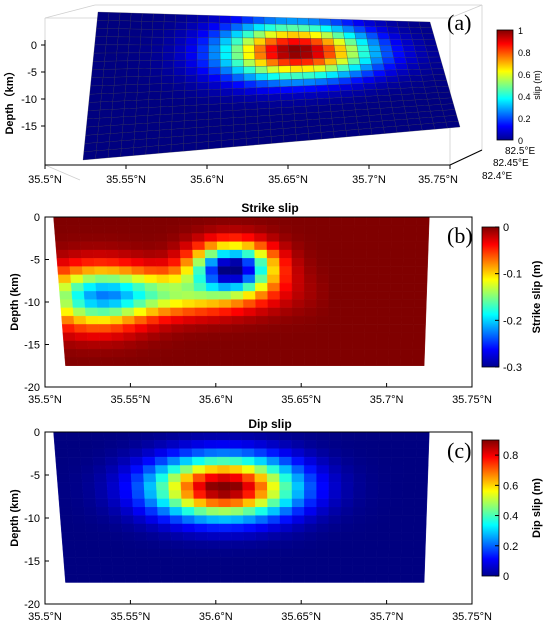 The width and height of the screenshot is (550, 627). I want to click on colorbar-tick-label: -0.2, so click(512, 321).